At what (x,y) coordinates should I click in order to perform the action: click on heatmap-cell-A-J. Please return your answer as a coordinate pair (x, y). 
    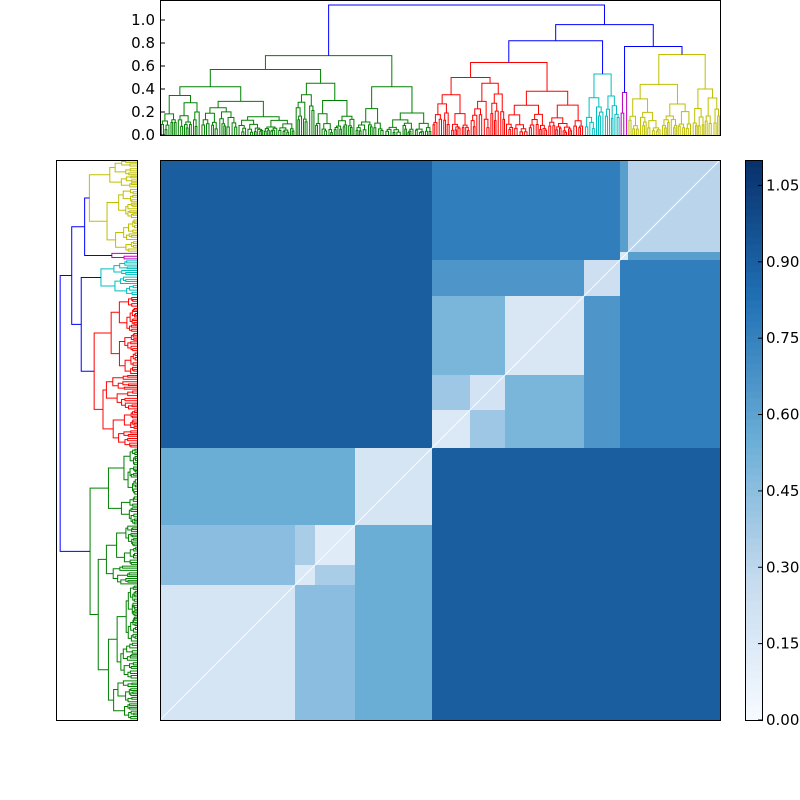
    Looking at the image, I should click on (227, 256).